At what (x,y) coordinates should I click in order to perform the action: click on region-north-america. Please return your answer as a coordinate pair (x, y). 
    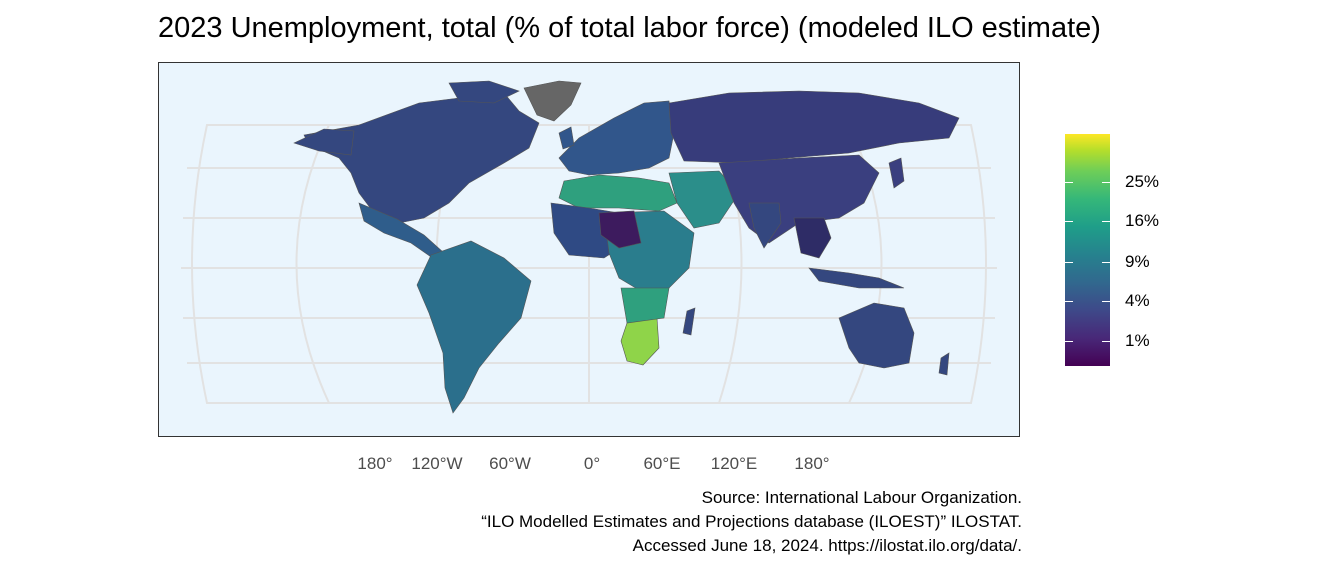
    Looking at the image, I should click on (421, 158).